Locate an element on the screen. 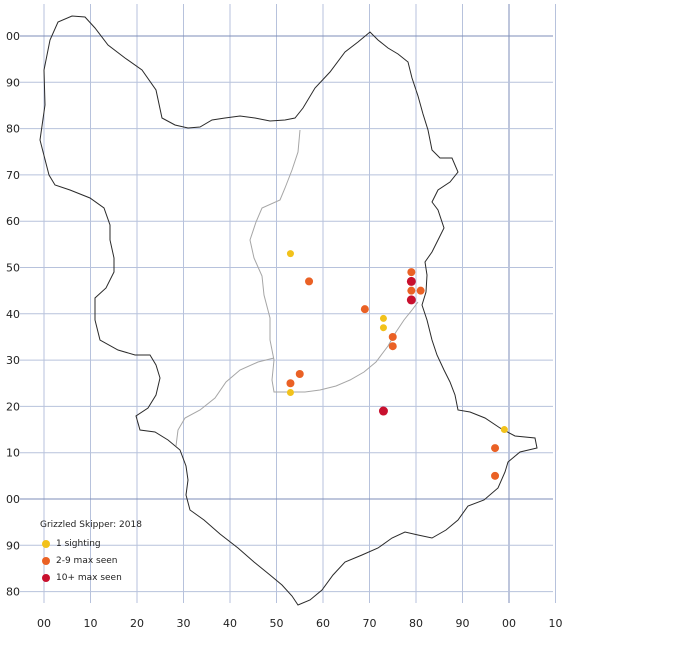 This screenshot has width=696, height=647. y-tick-label: 50 is located at coordinates (13, 268).